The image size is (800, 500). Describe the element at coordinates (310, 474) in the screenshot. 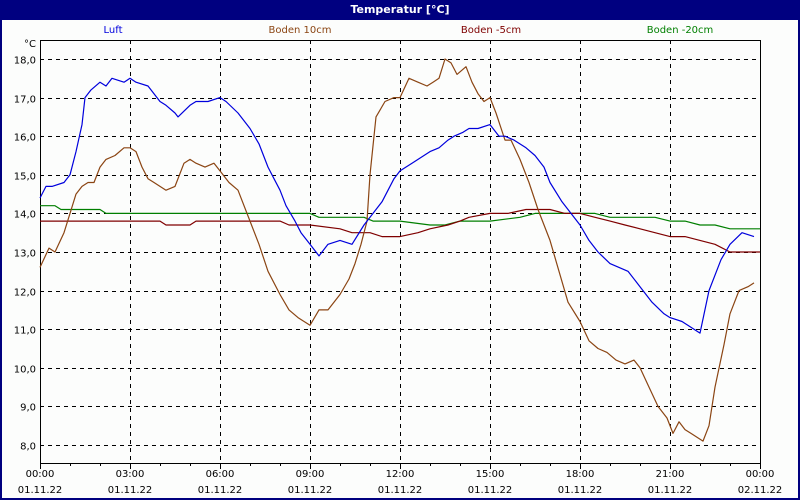

I see `x-tick-time: 09:00` at that location.